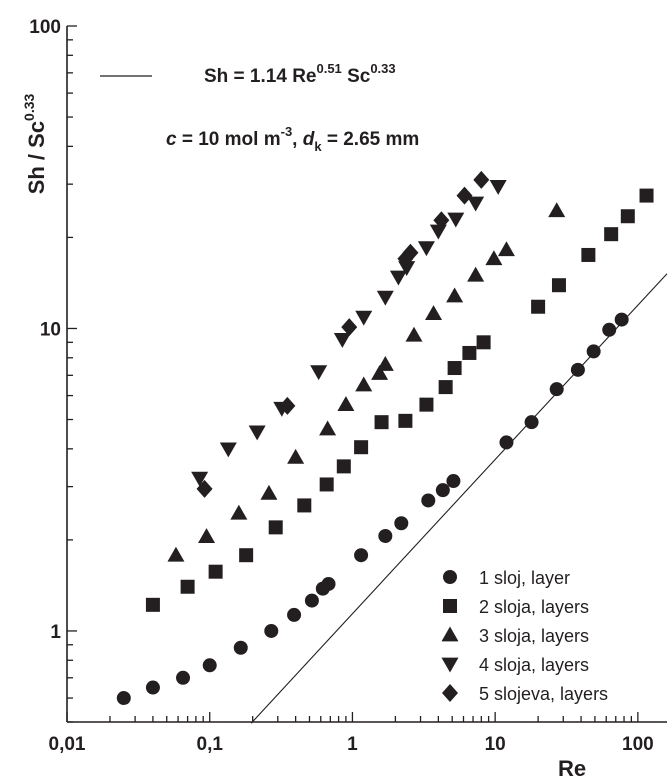 The width and height of the screenshot is (669, 778). I want to click on y-tick-label: 100, so click(45, 27).